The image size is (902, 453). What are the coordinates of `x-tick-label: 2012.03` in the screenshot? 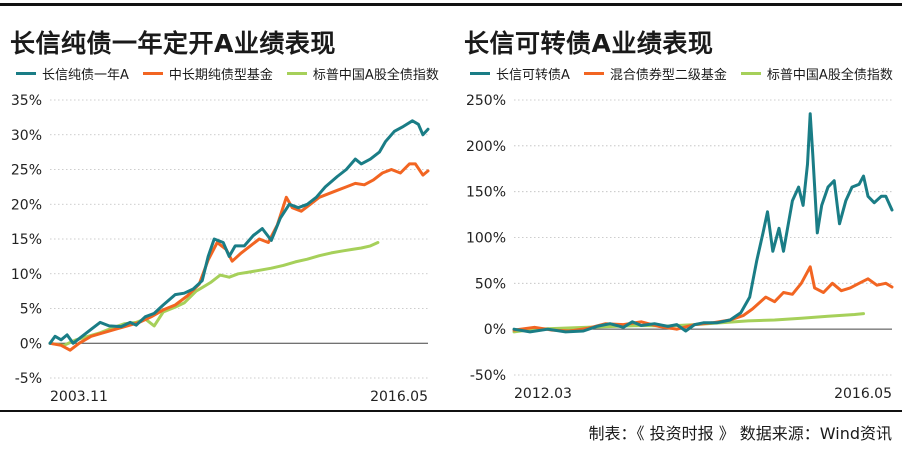 It's located at (543, 394).